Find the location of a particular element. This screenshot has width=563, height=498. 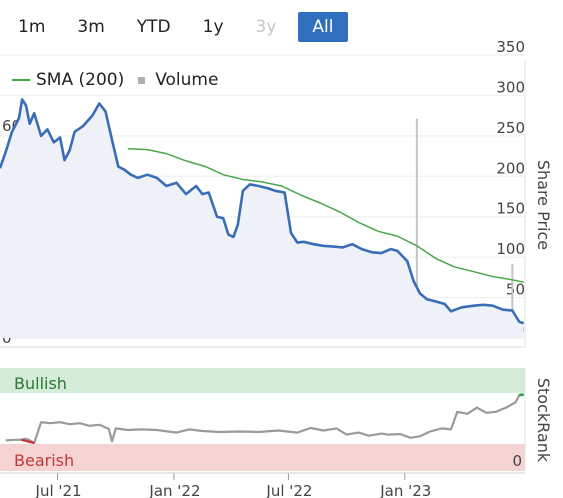

volume-tick-label: 40m is located at coordinates (19, 197).